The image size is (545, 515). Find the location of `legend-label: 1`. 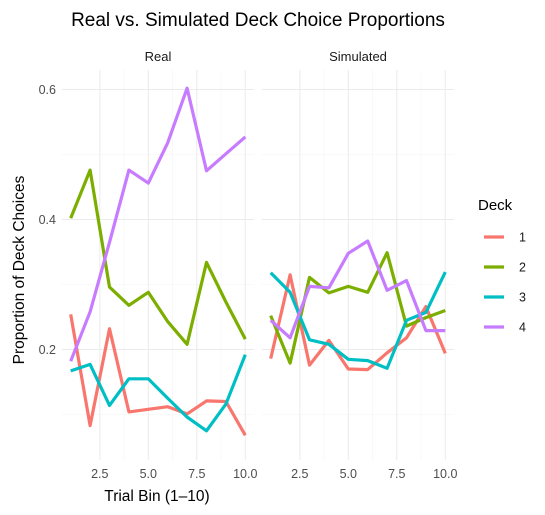

legend-label: 1 is located at coordinates (522, 238).